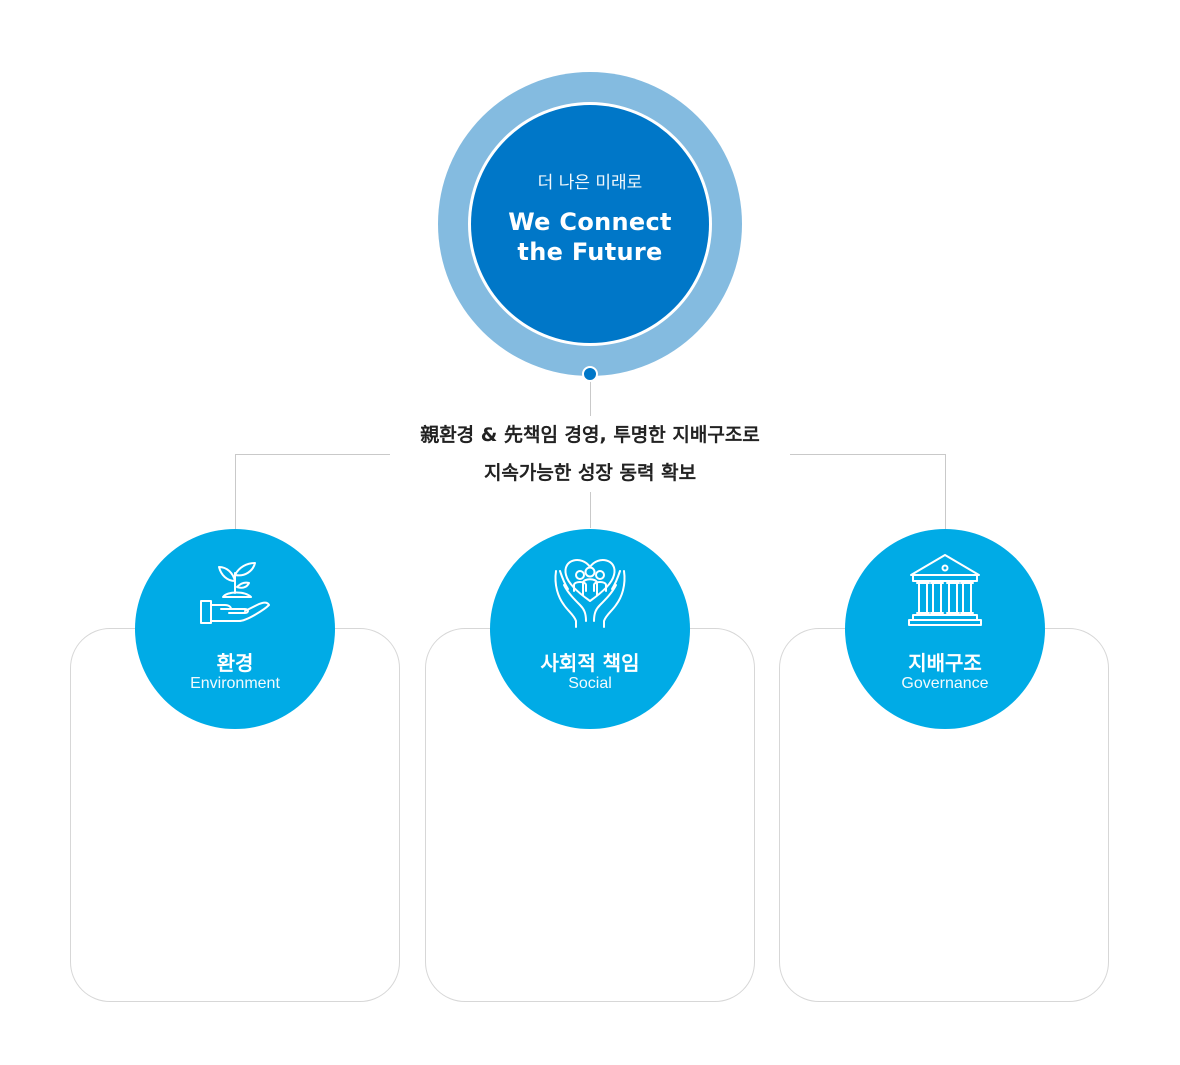 This screenshot has height=1065, width=1180. I want to click on pillar-environment: 환경 Environment, so click(235, 629).